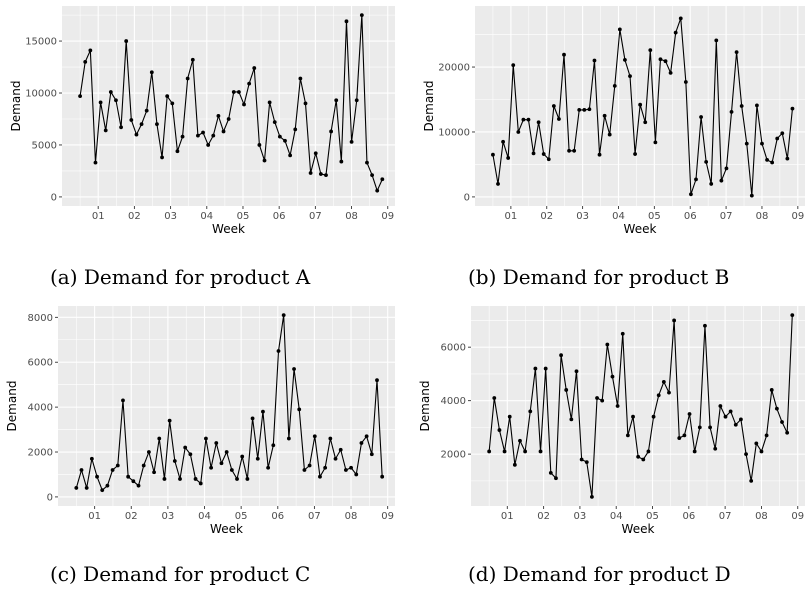 The width and height of the screenshot is (809, 591). I want to click on x-tick-label: 02, so click(543, 516).